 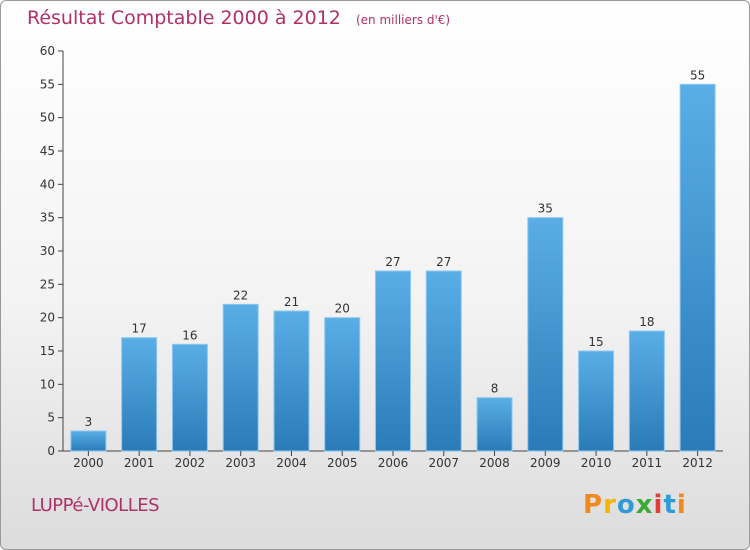 I want to click on chart-subtitle: (en milliers d'€), so click(x=403, y=20).